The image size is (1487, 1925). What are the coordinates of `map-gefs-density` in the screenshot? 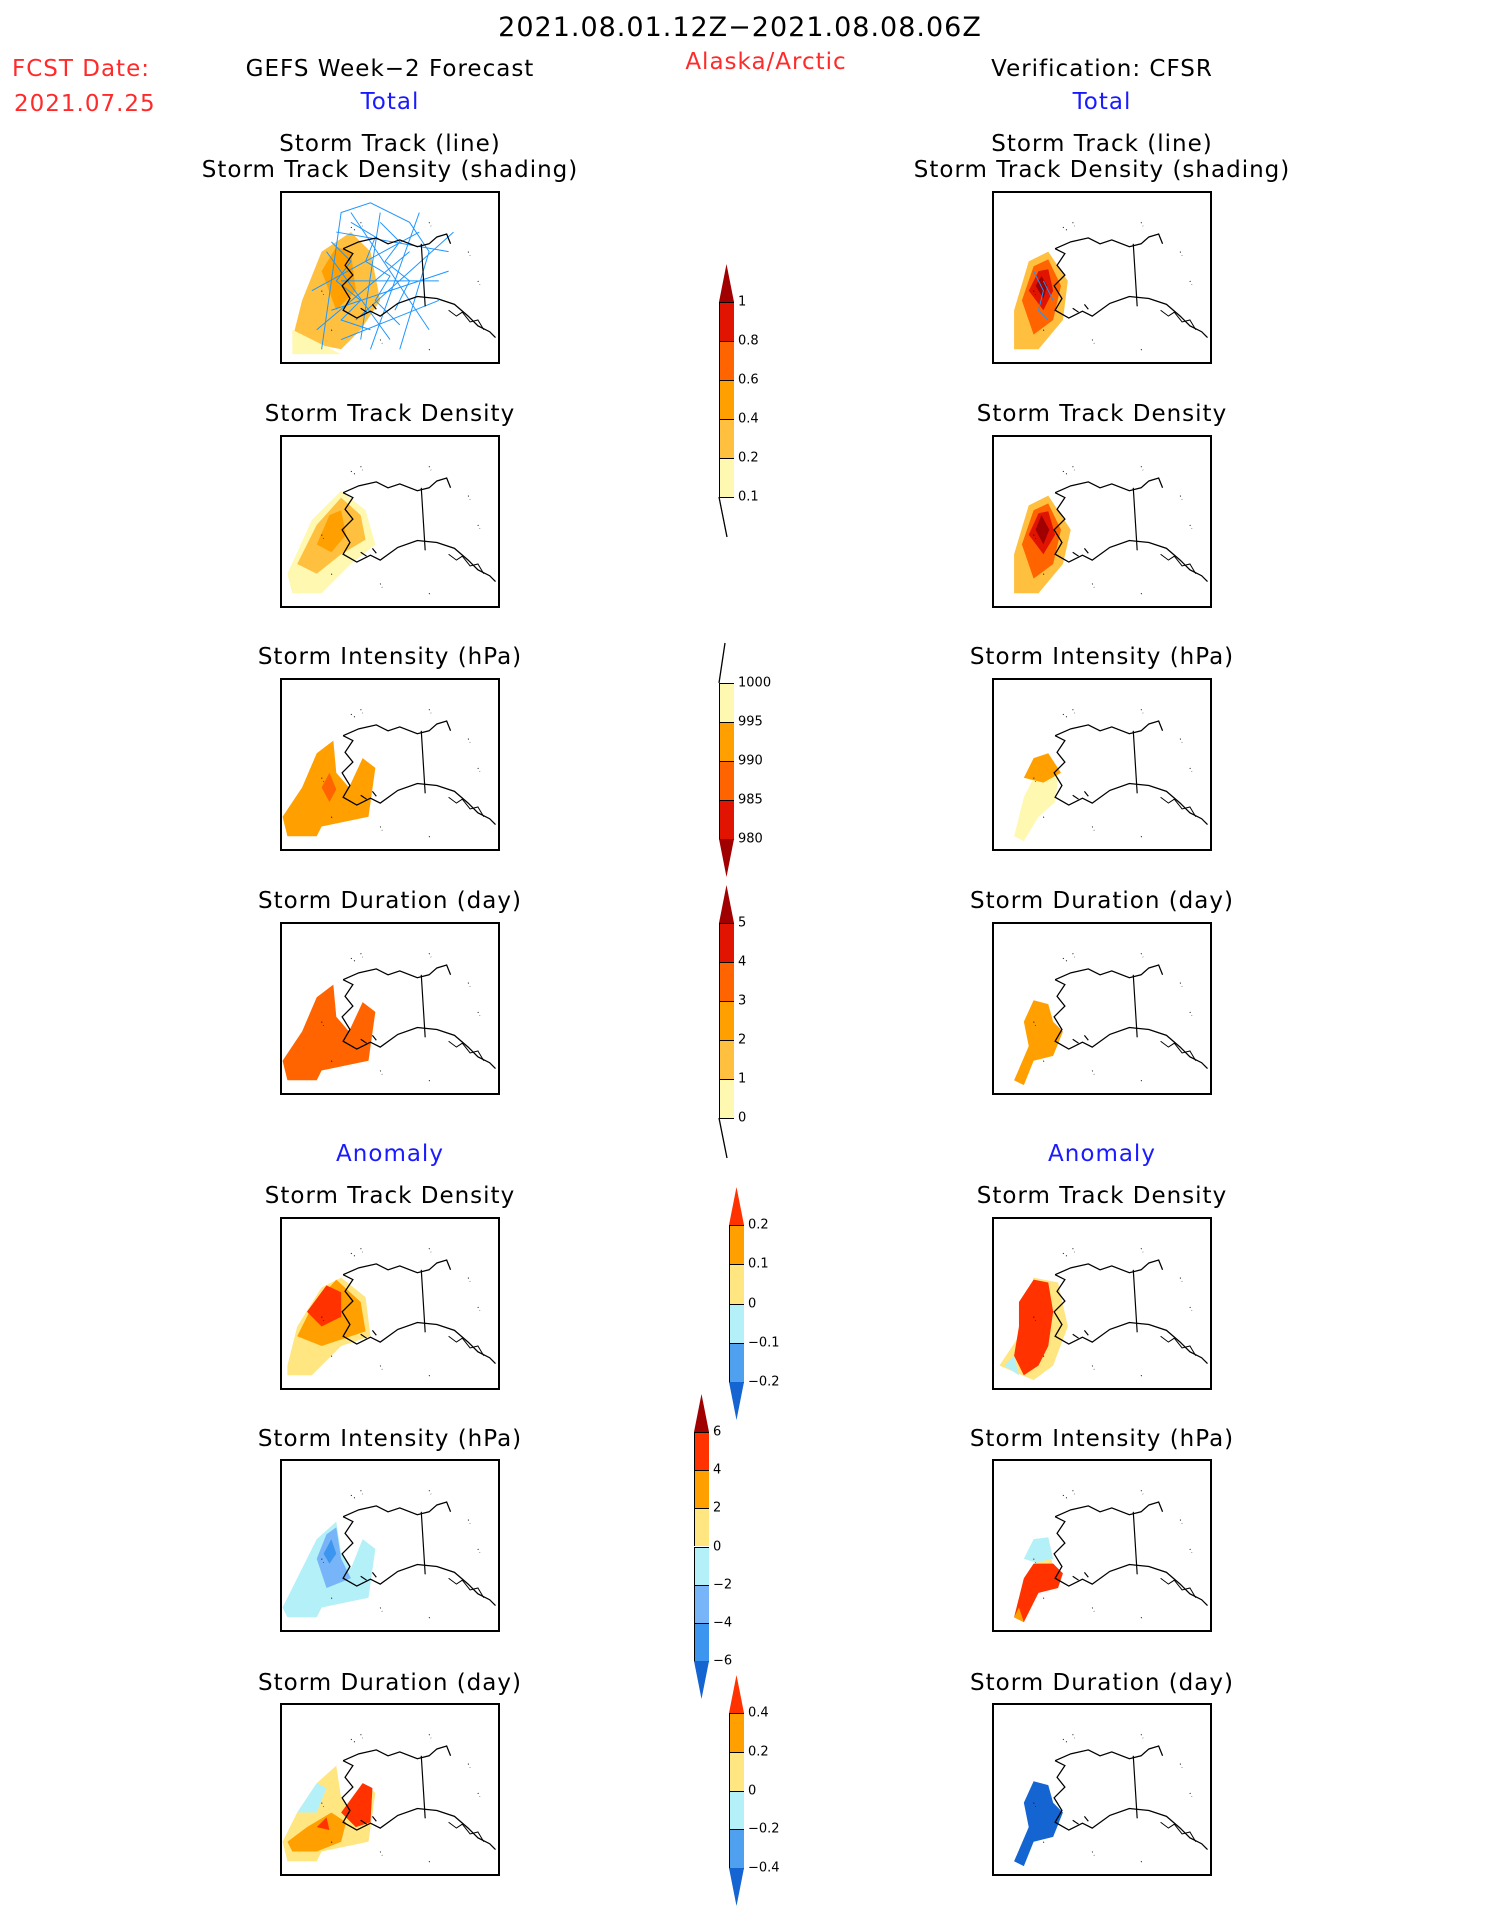 It's located at (390, 521).